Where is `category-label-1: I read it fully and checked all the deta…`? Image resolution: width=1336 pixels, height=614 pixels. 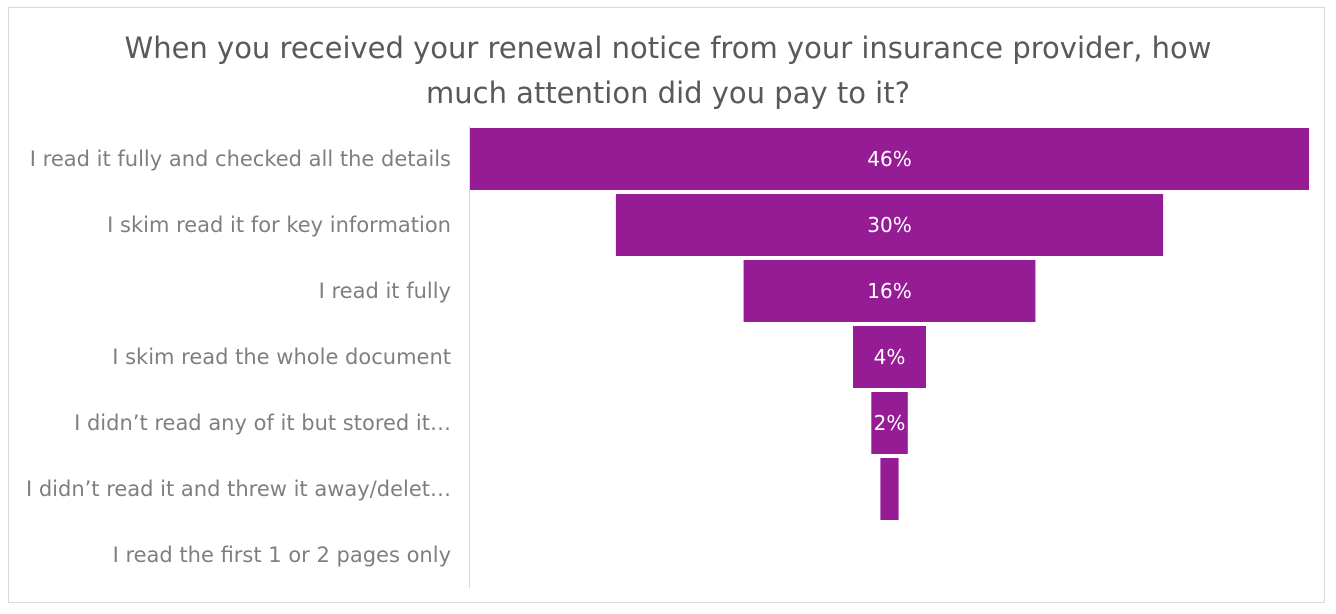
category-label-1: I read it fully and checked all the deta… is located at coordinates (240, 159).